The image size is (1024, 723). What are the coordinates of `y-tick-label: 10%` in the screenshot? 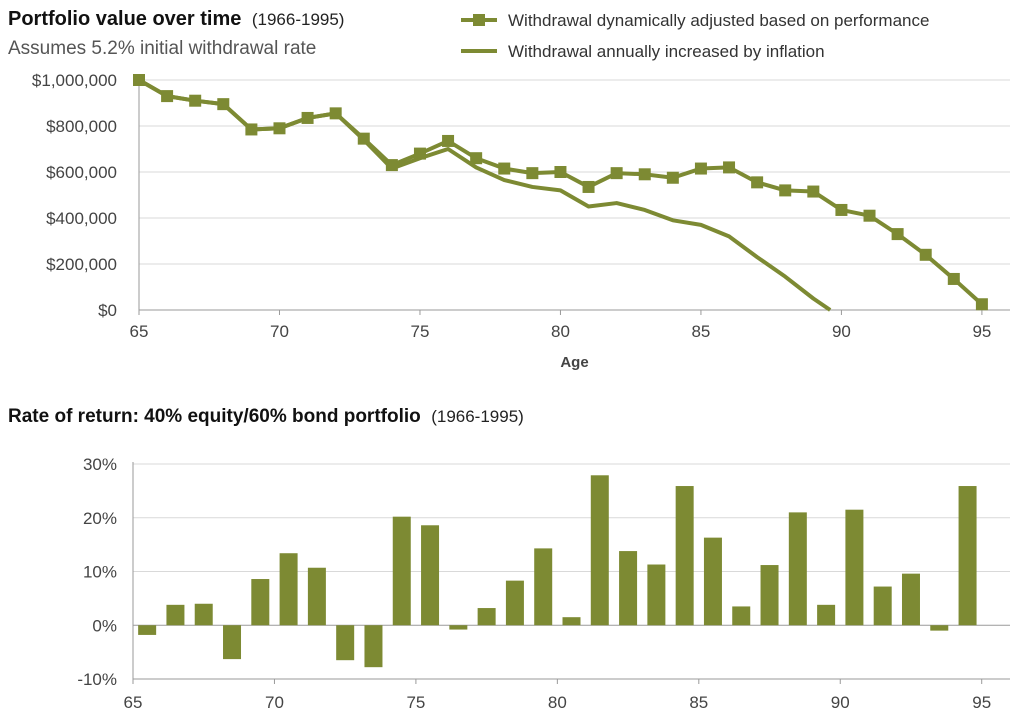 It's located at (100, 572).